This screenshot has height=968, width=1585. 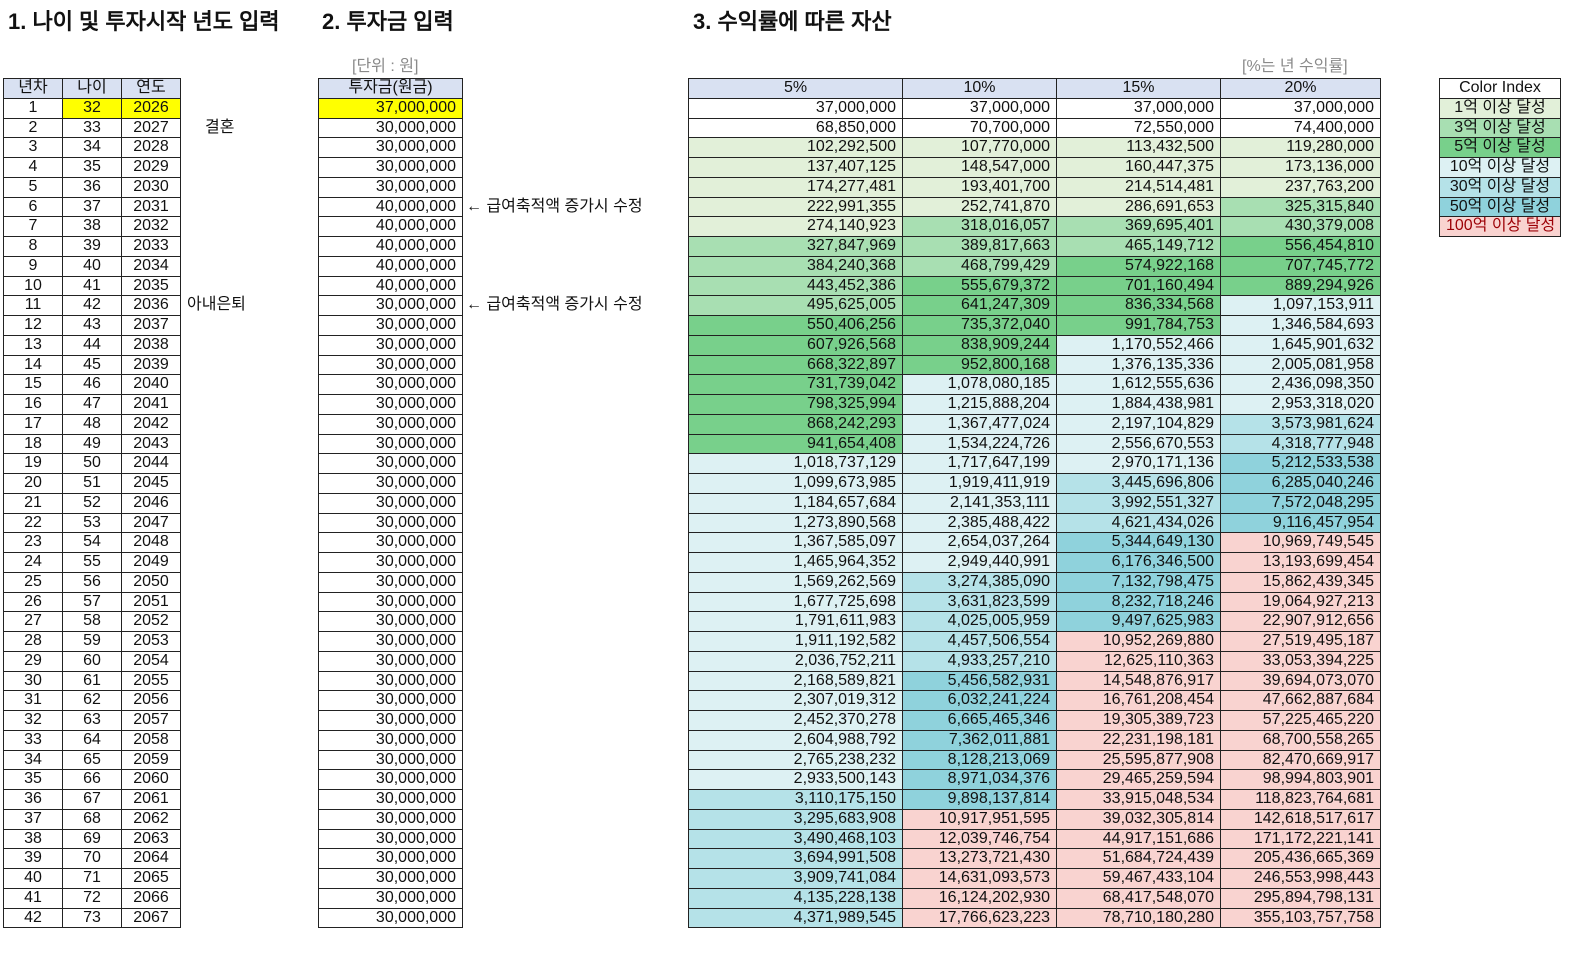 I want to click on table-cell: 2034, so click(x=151, y=266).